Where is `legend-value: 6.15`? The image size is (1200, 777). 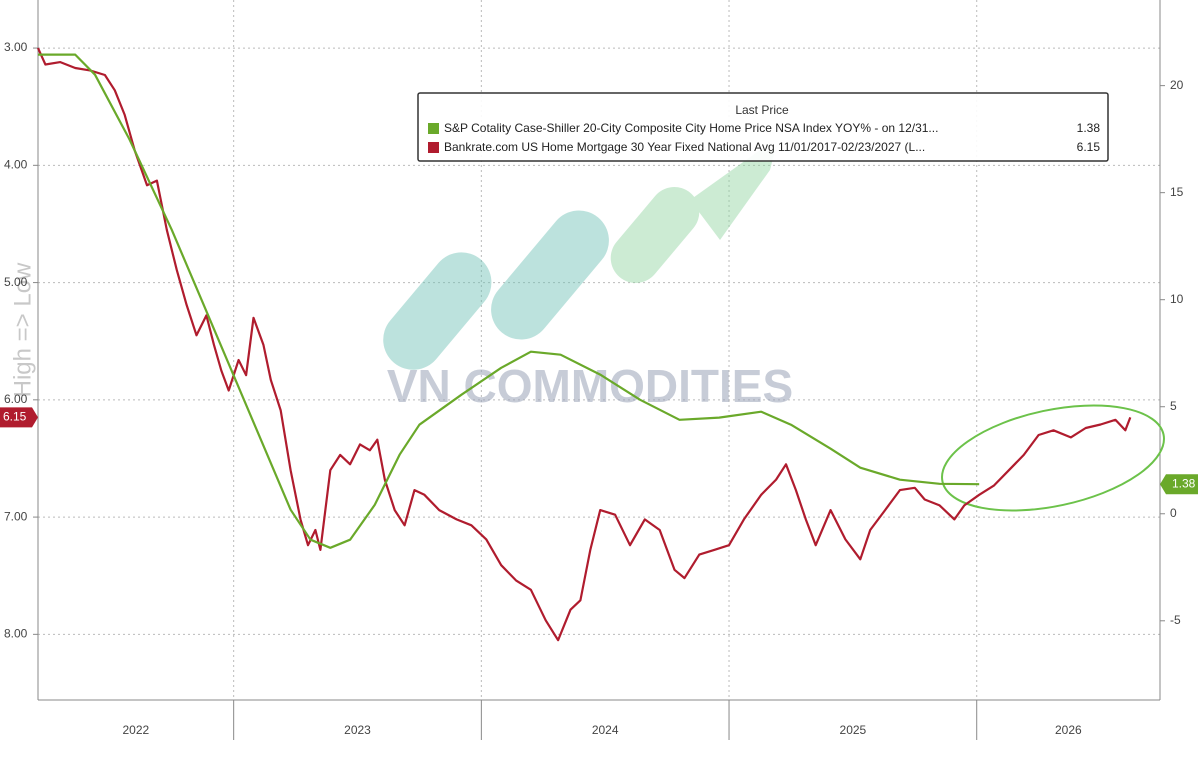
legend-value: 6.15 is located at coordinates (1089, 147).